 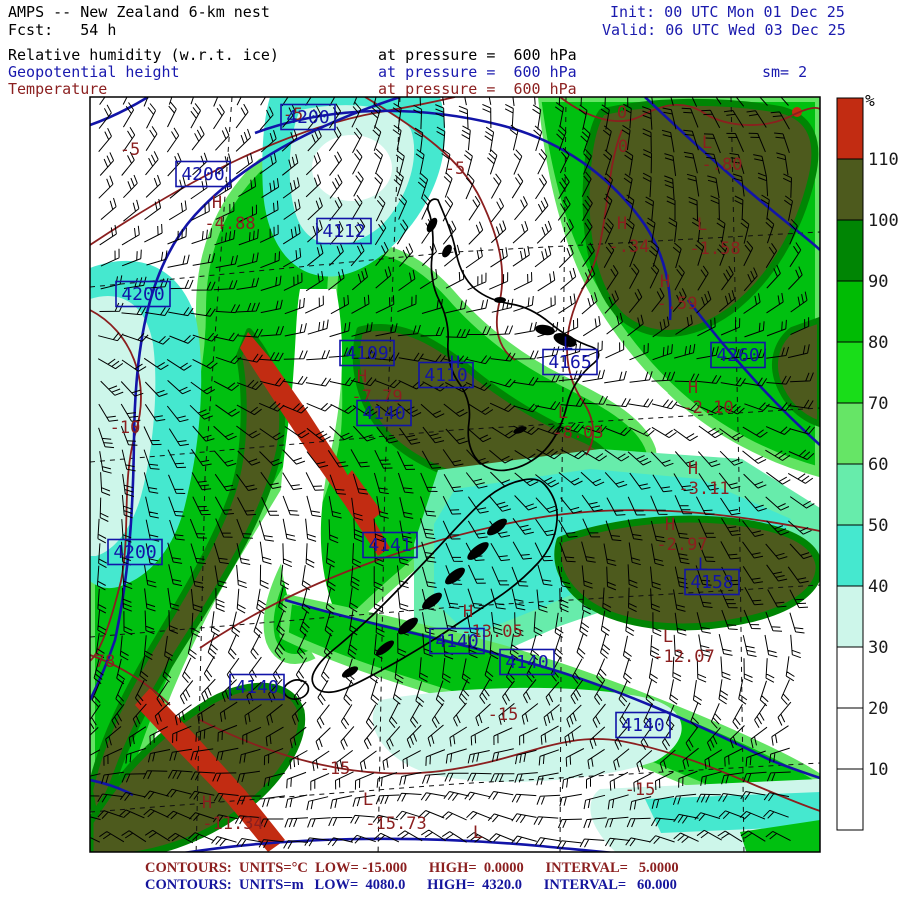 I want to click on height-contour-label: 4260, so click(x=738, y=355).